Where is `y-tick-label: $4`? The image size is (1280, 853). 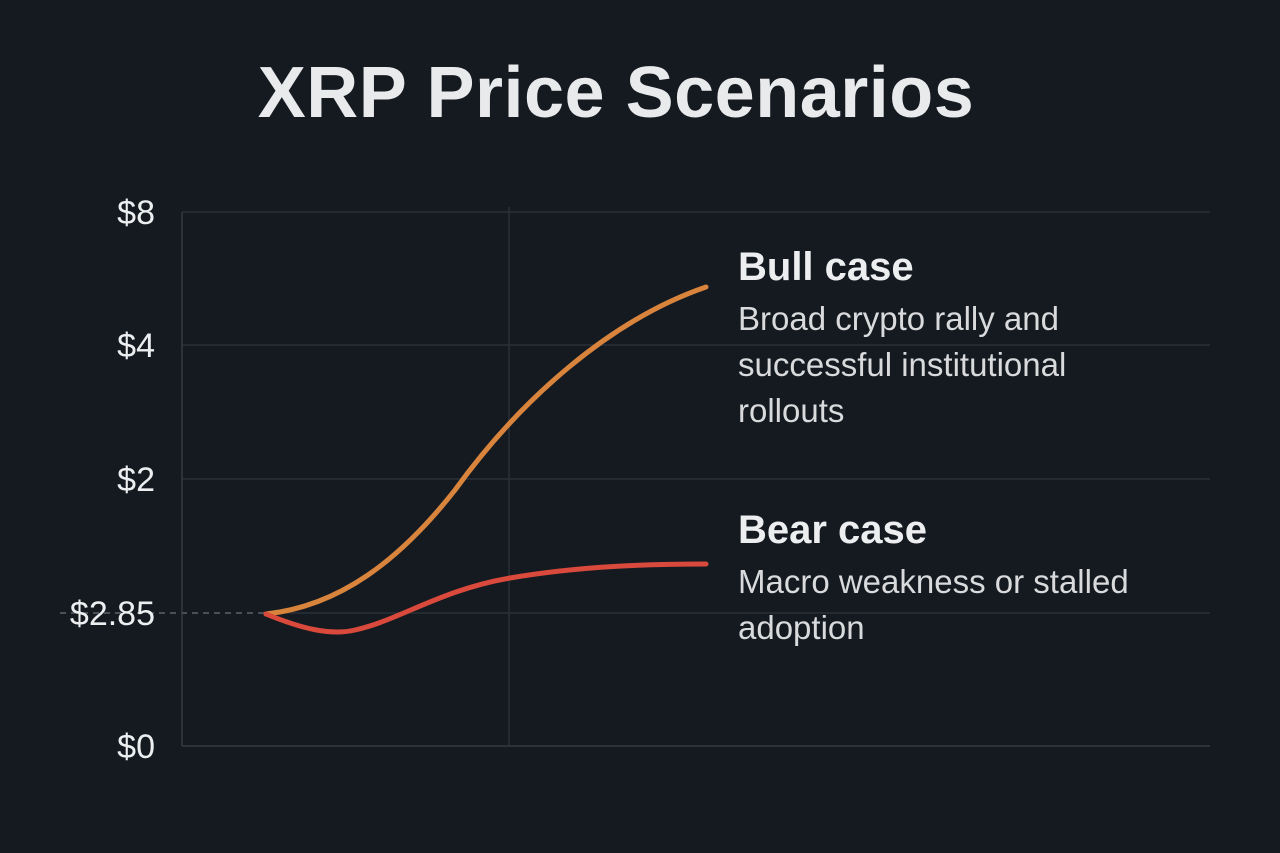
y-tick-label: $4 is located at coordinates (136, 346).